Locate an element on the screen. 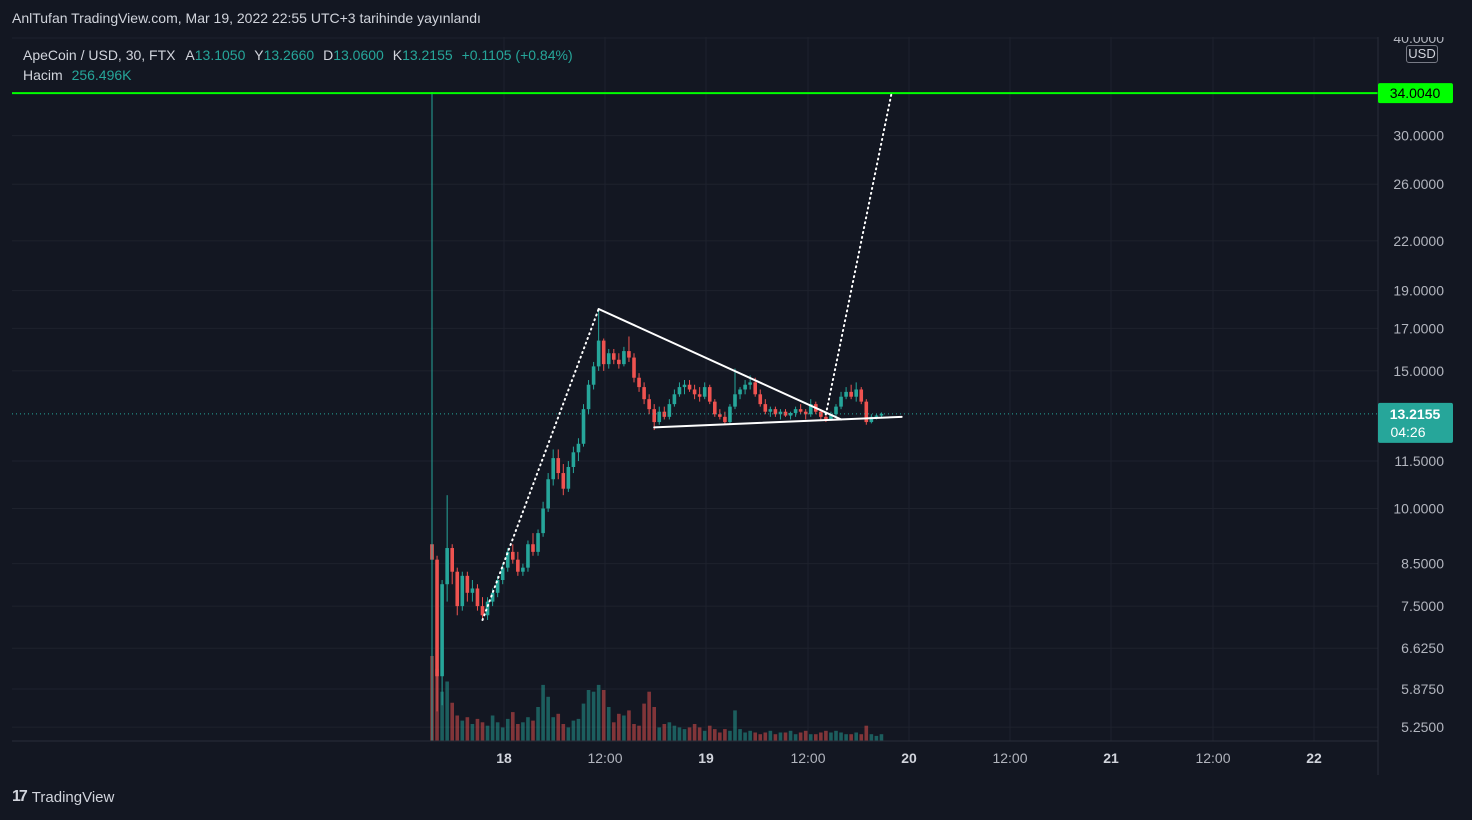 This screenshot has height=820, width=1472. legend-l-value: 13.0600 is located at coordinates (358, 55).